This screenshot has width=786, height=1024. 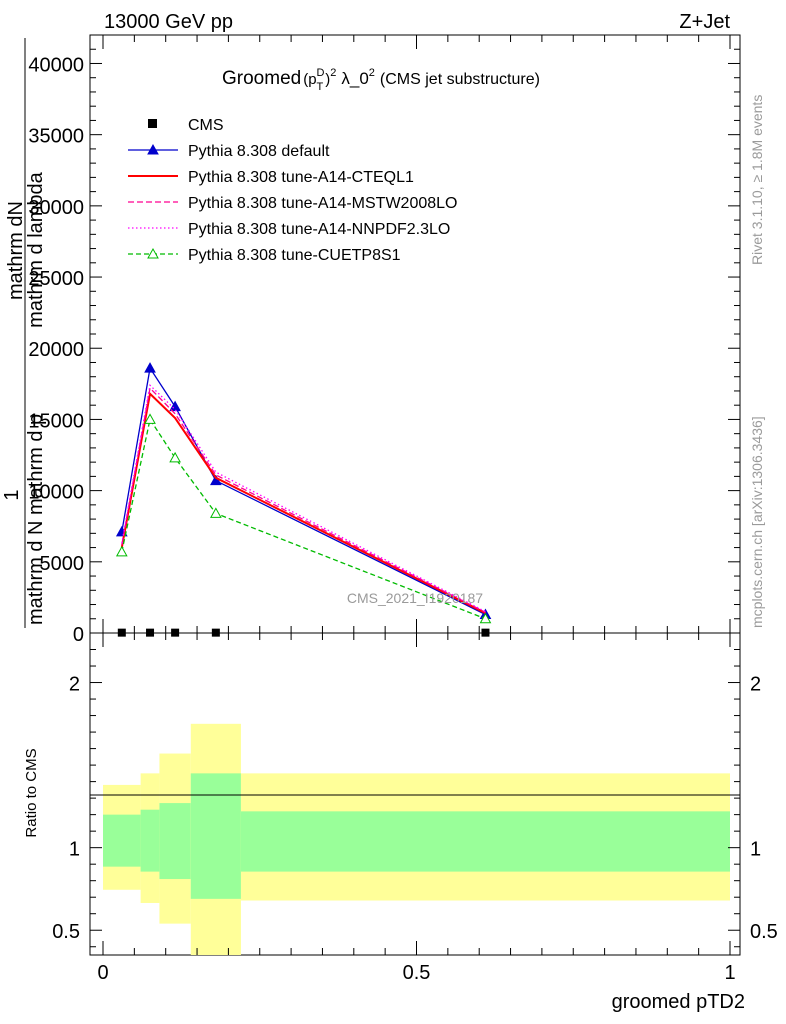 What do you see at coordinates (417, 973) in the screenshot?
I see `x-tick-label: 0.5` at bounding box center [417, 973].